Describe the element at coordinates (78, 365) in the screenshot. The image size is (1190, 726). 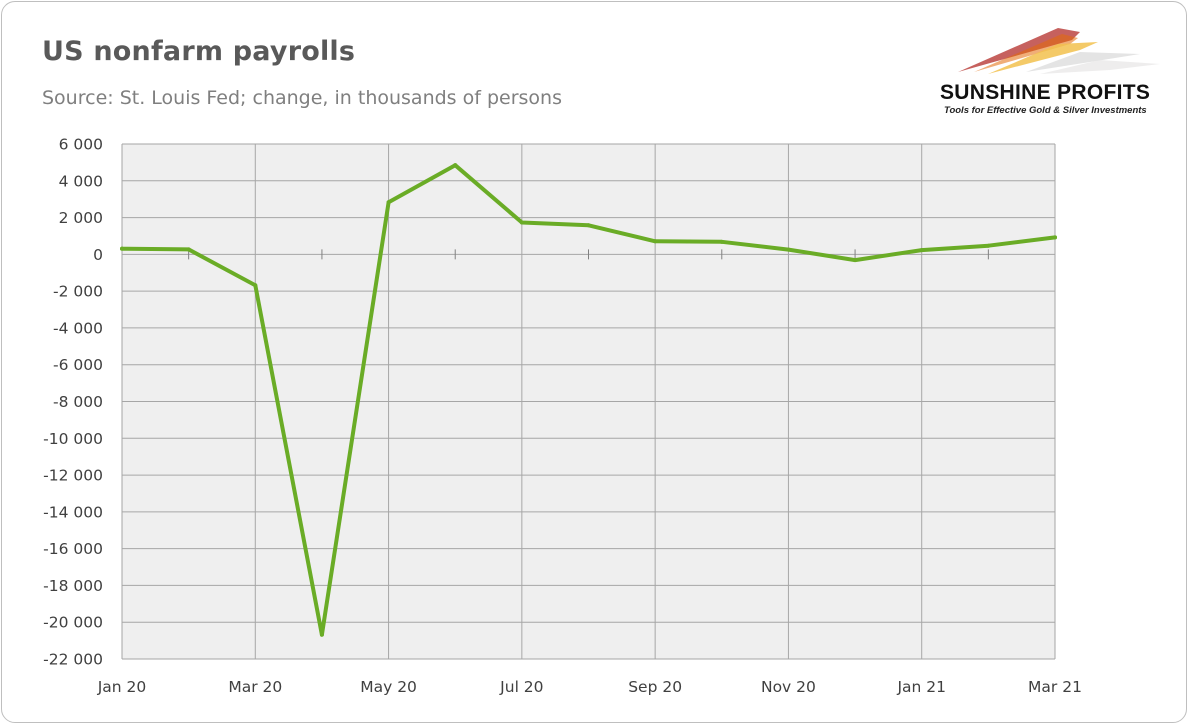
I see `y-tick-label: -6 000` at that location.